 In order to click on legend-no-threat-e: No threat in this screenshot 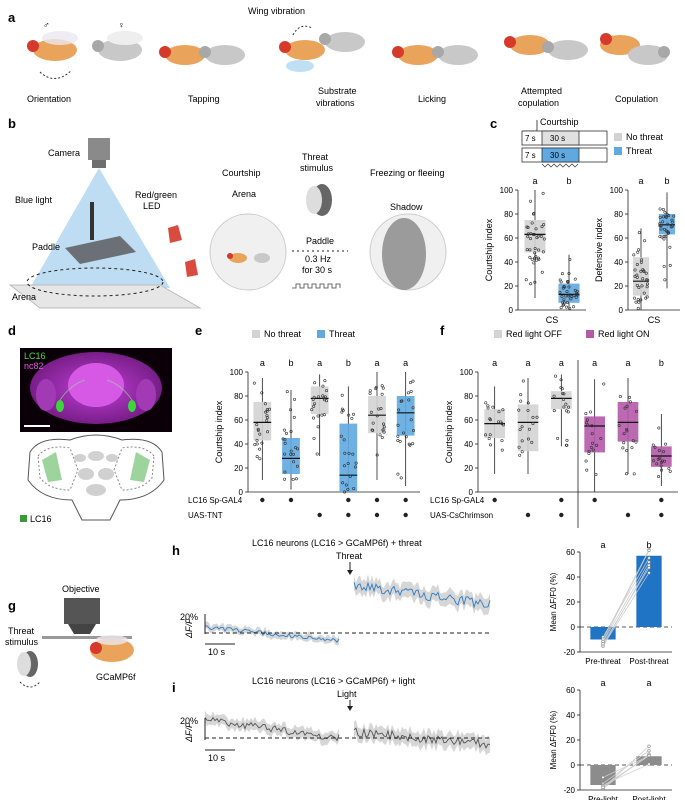, I will do `click(283, 334)`.